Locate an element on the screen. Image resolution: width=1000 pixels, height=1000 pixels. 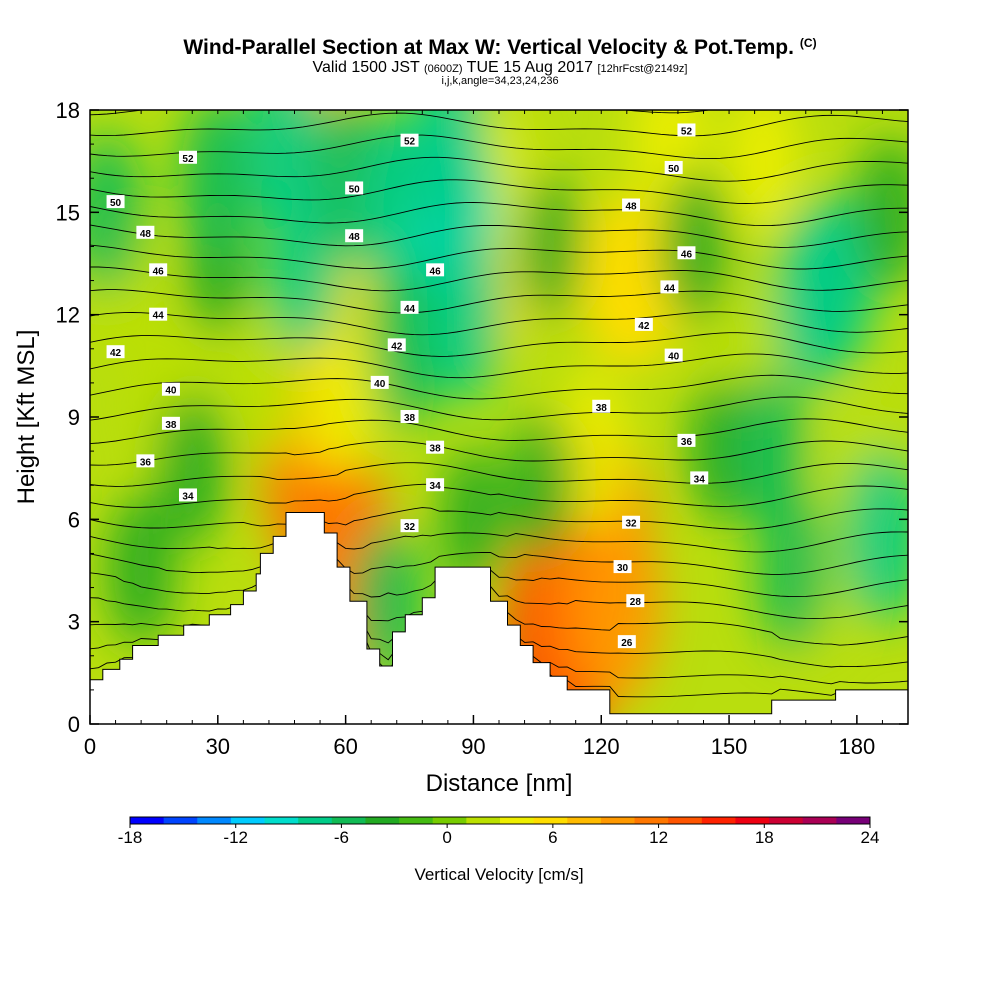
contour-label-text: 28 is located at coordinates (636, 602).